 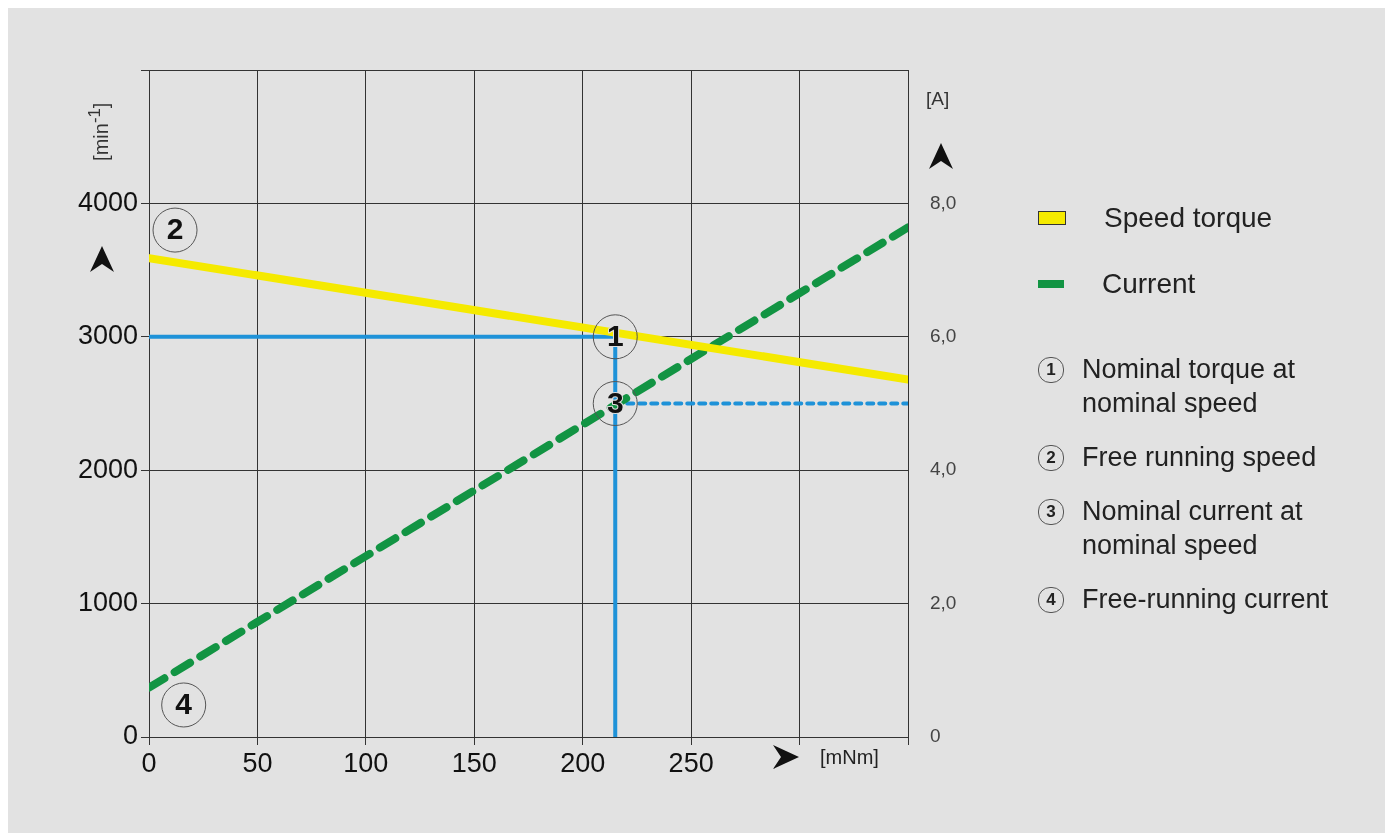 What do you see at coordinates (938, 99) in the screenshot?
I see `y2-axis-title: [A]` at bounding box center [938, 99].